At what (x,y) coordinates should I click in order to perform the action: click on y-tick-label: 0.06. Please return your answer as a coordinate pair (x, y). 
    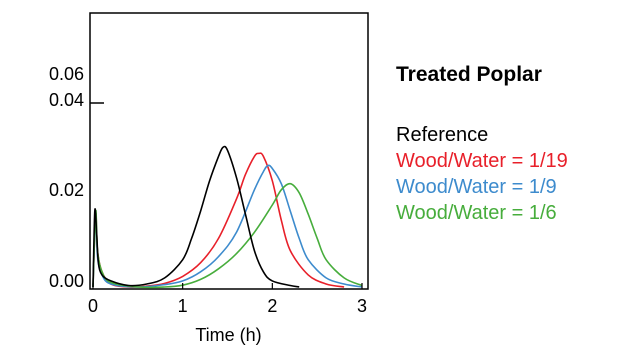
    Looking at the image, I should click on (66, 74).